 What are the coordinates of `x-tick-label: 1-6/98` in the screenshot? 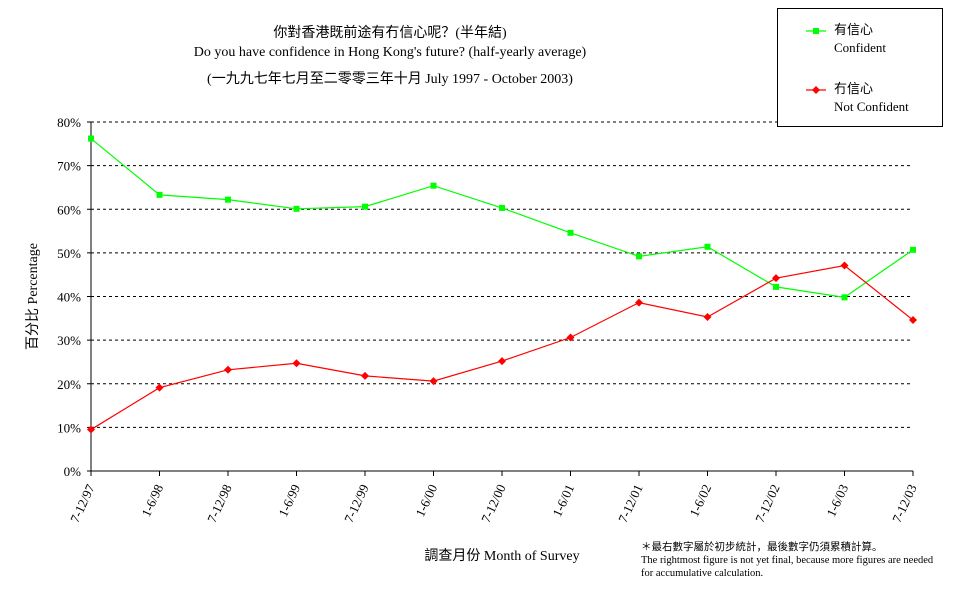 It's located at (152, 500).